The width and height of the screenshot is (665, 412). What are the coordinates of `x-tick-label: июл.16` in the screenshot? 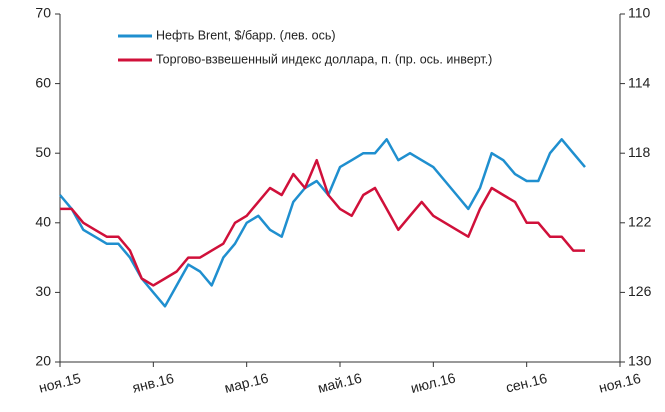 It's located at (433, 382).